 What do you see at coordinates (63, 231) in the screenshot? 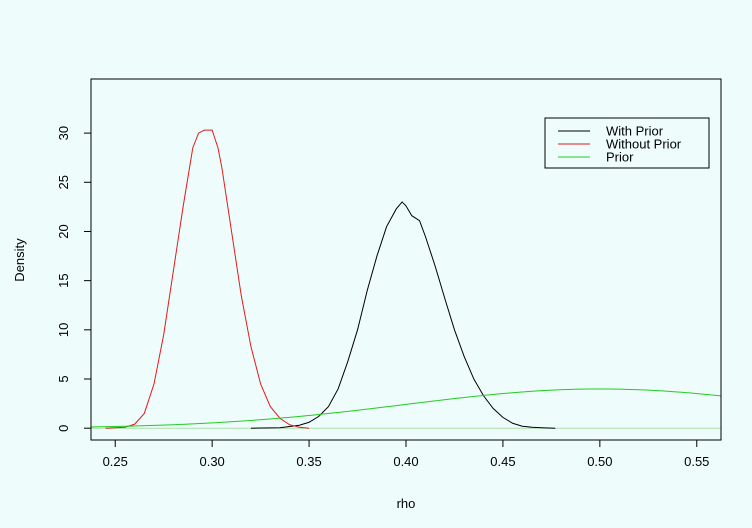
I see `y-tick-label: 20` at bounding box center [63, 231].